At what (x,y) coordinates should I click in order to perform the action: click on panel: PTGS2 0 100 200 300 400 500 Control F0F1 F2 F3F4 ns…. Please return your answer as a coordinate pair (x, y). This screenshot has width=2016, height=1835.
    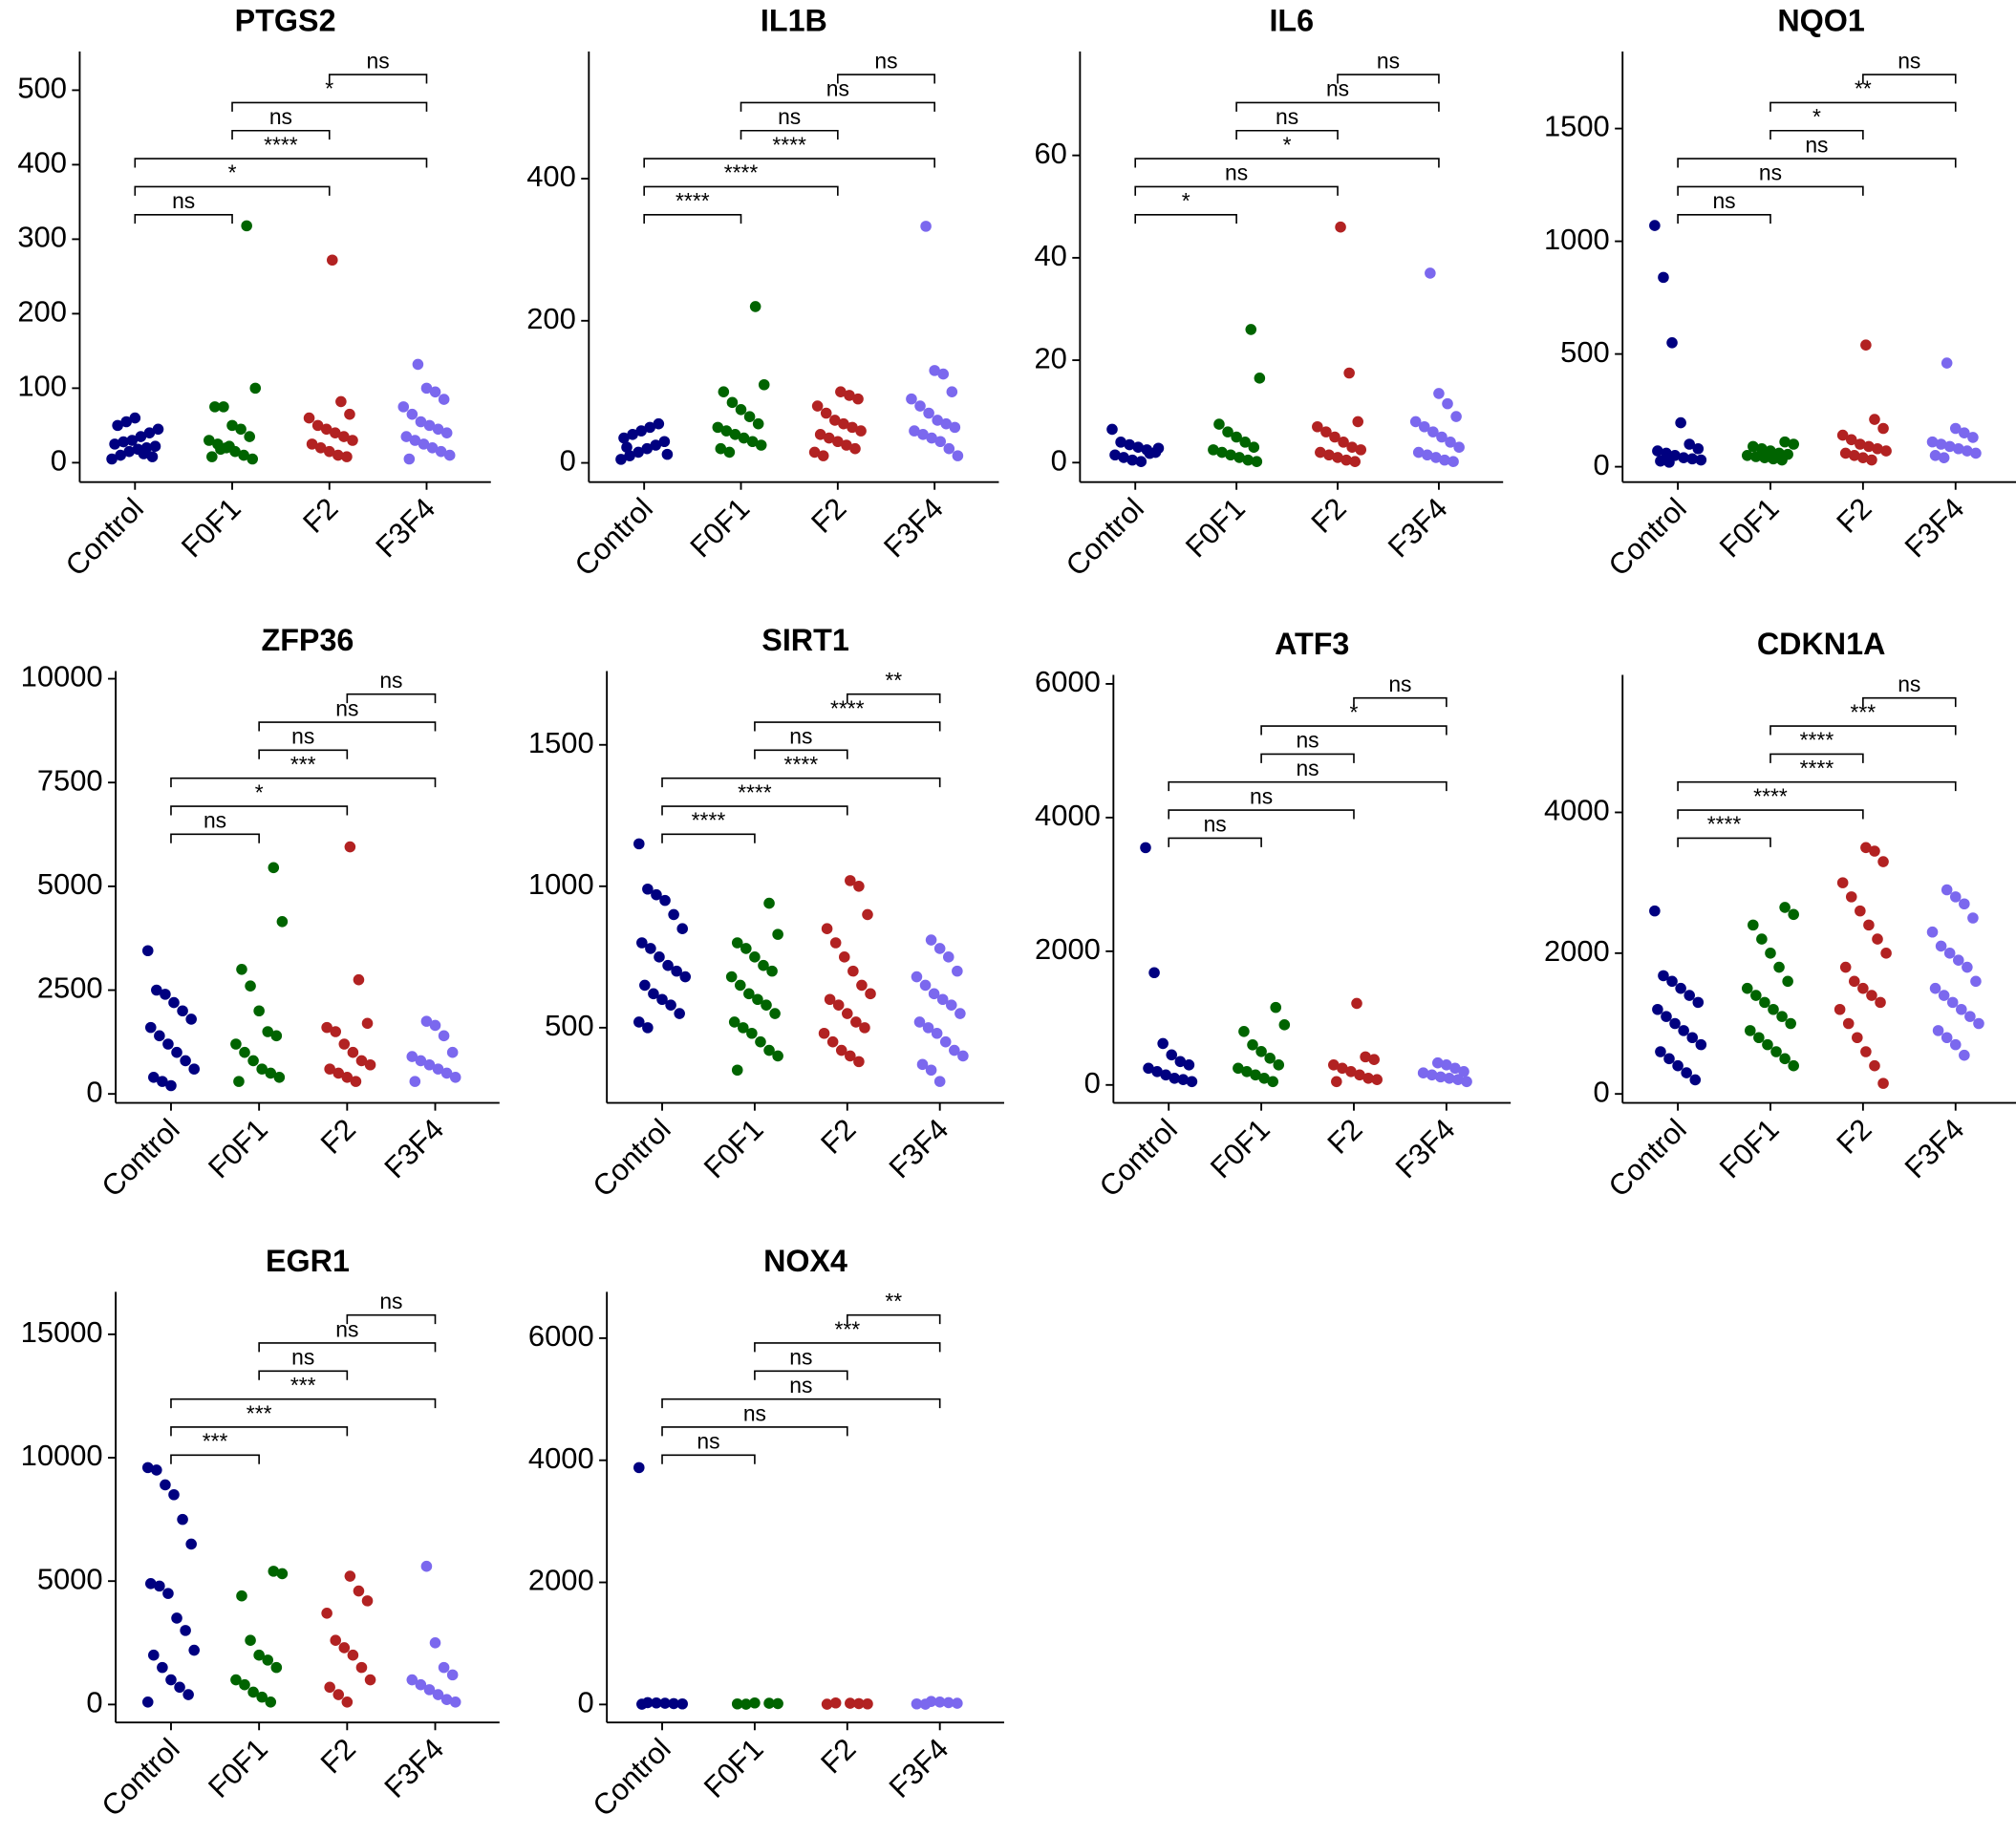
    Looking at the image, I should click on (254, 293).